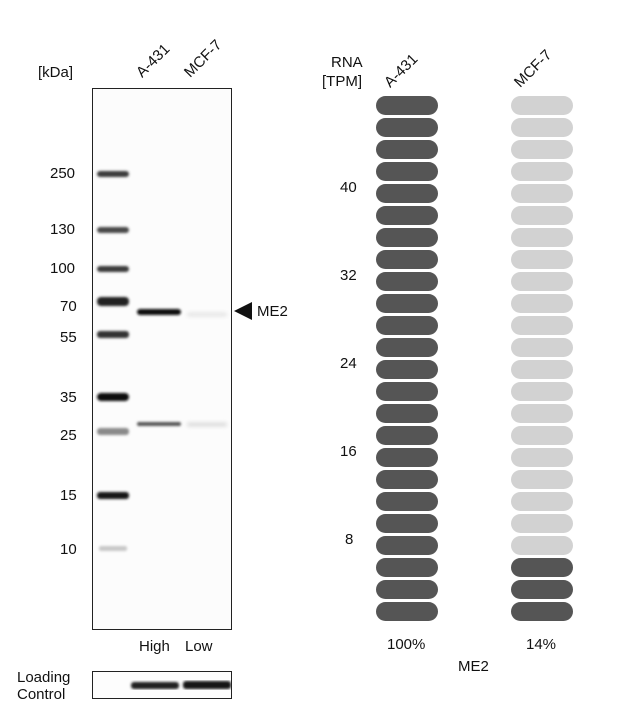 Image resolution: width=640 pixels, height=704 pixels. I want to click on rna-tick: 24, so click(348, 363).